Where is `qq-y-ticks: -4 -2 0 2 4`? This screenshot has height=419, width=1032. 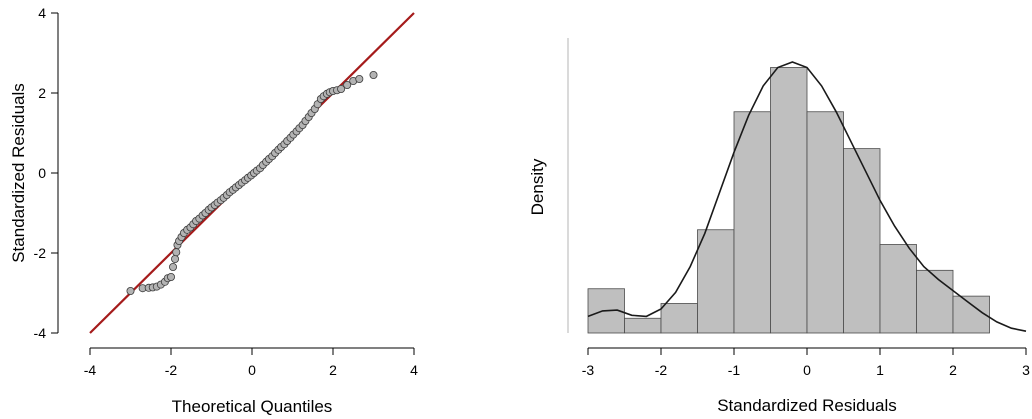 qq-y-ticks: -4 -2 0 2 4 is located at coordinates (46, 173).